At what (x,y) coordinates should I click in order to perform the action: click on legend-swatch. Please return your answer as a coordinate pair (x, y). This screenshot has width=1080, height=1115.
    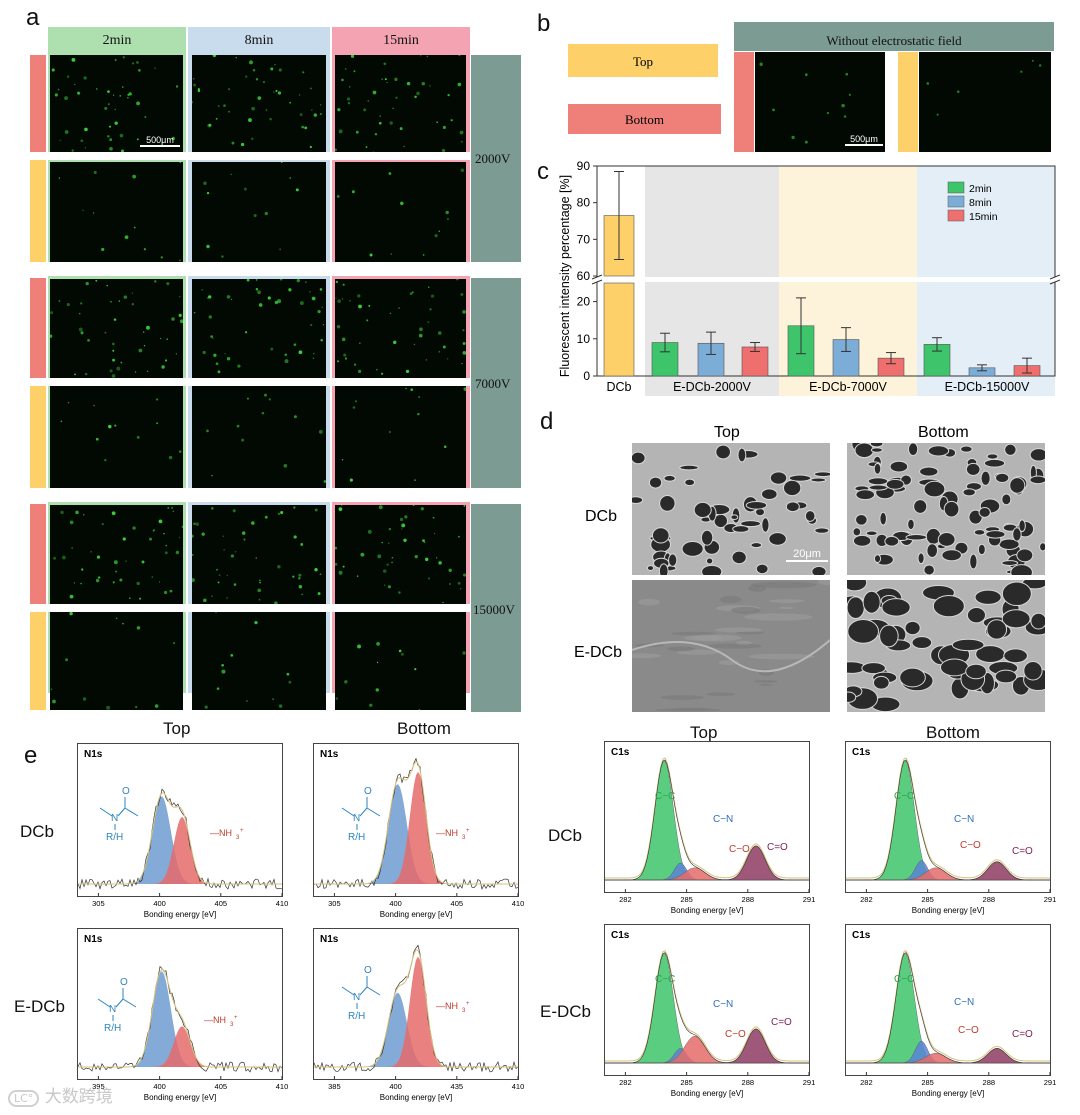
    Looking at the image, I should click on (956, 201).